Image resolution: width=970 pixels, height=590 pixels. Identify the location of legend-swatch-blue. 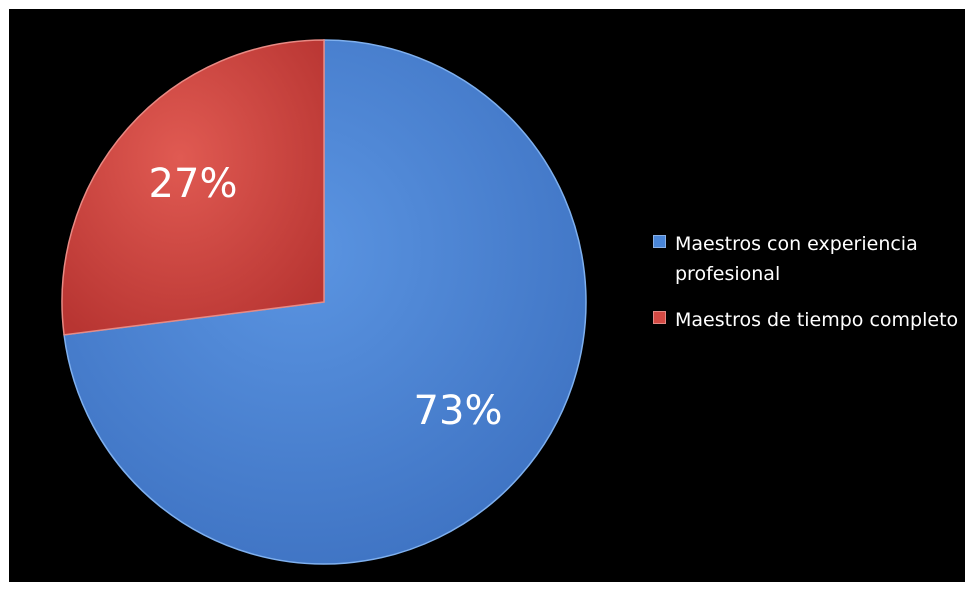
(659, 241).